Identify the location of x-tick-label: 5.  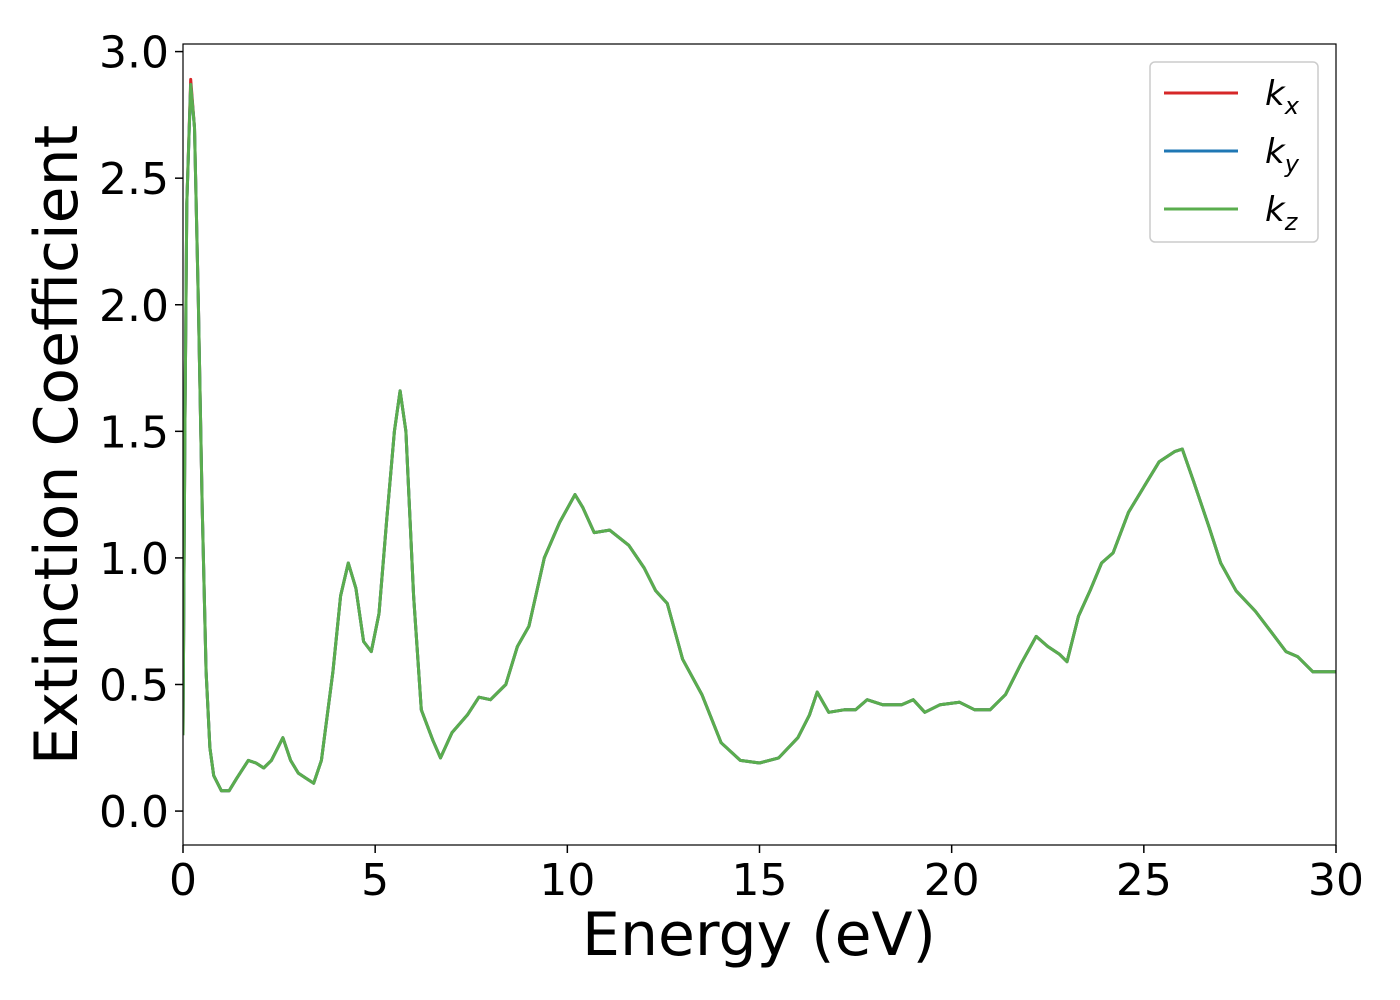
(375, 880).